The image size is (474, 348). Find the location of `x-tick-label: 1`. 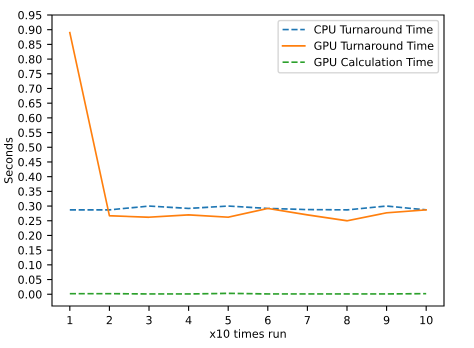

x-tick-label: 1 is located at coordinates (70, 320).